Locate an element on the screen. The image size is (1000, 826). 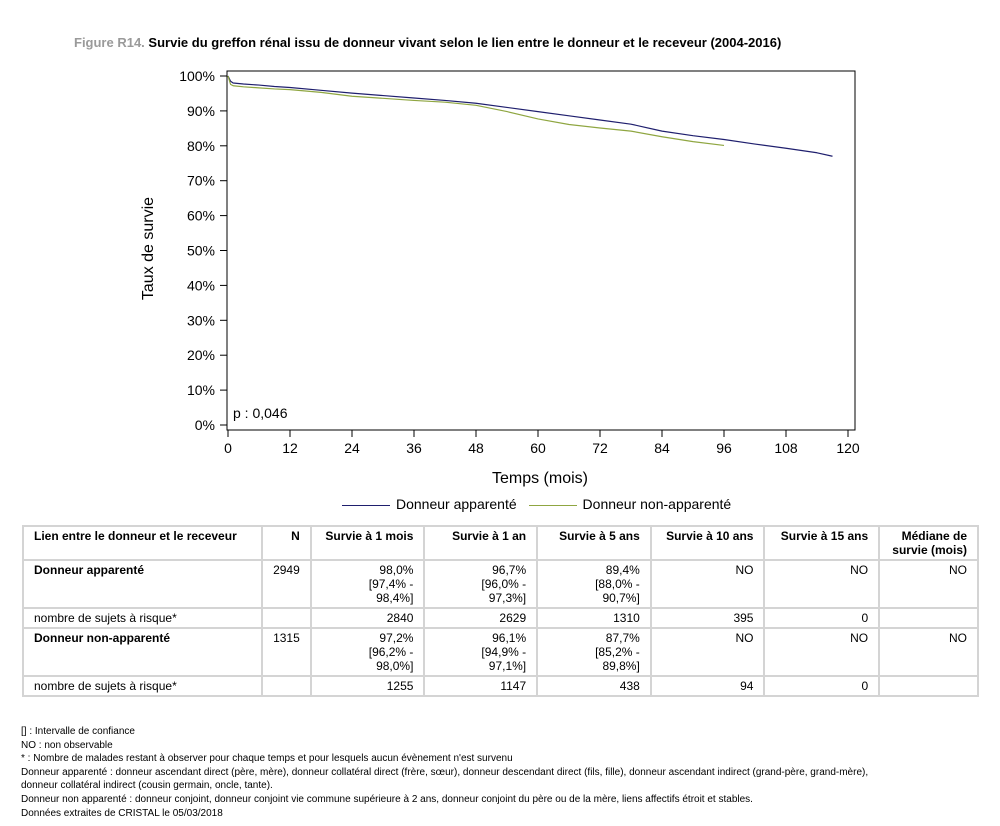
table-cell: Donneur non-apparenté is located at coordinates (142, 652).